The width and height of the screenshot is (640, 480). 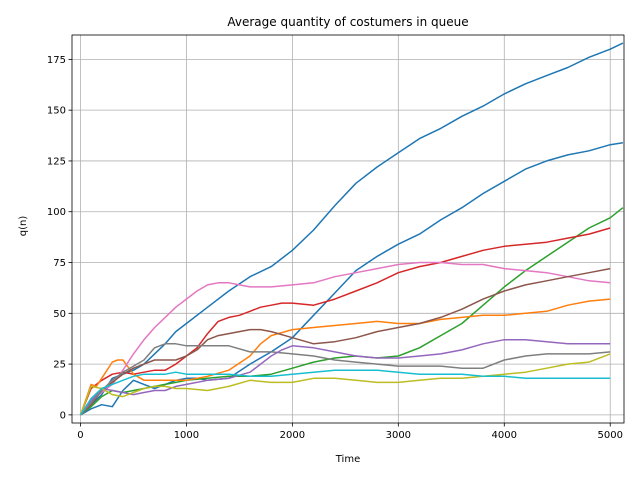 What do you see at coordinates (347, 22) in the screenshot?
I see `chart-title: Average quantity of costumers in queue` at bounding box center [347, 22].